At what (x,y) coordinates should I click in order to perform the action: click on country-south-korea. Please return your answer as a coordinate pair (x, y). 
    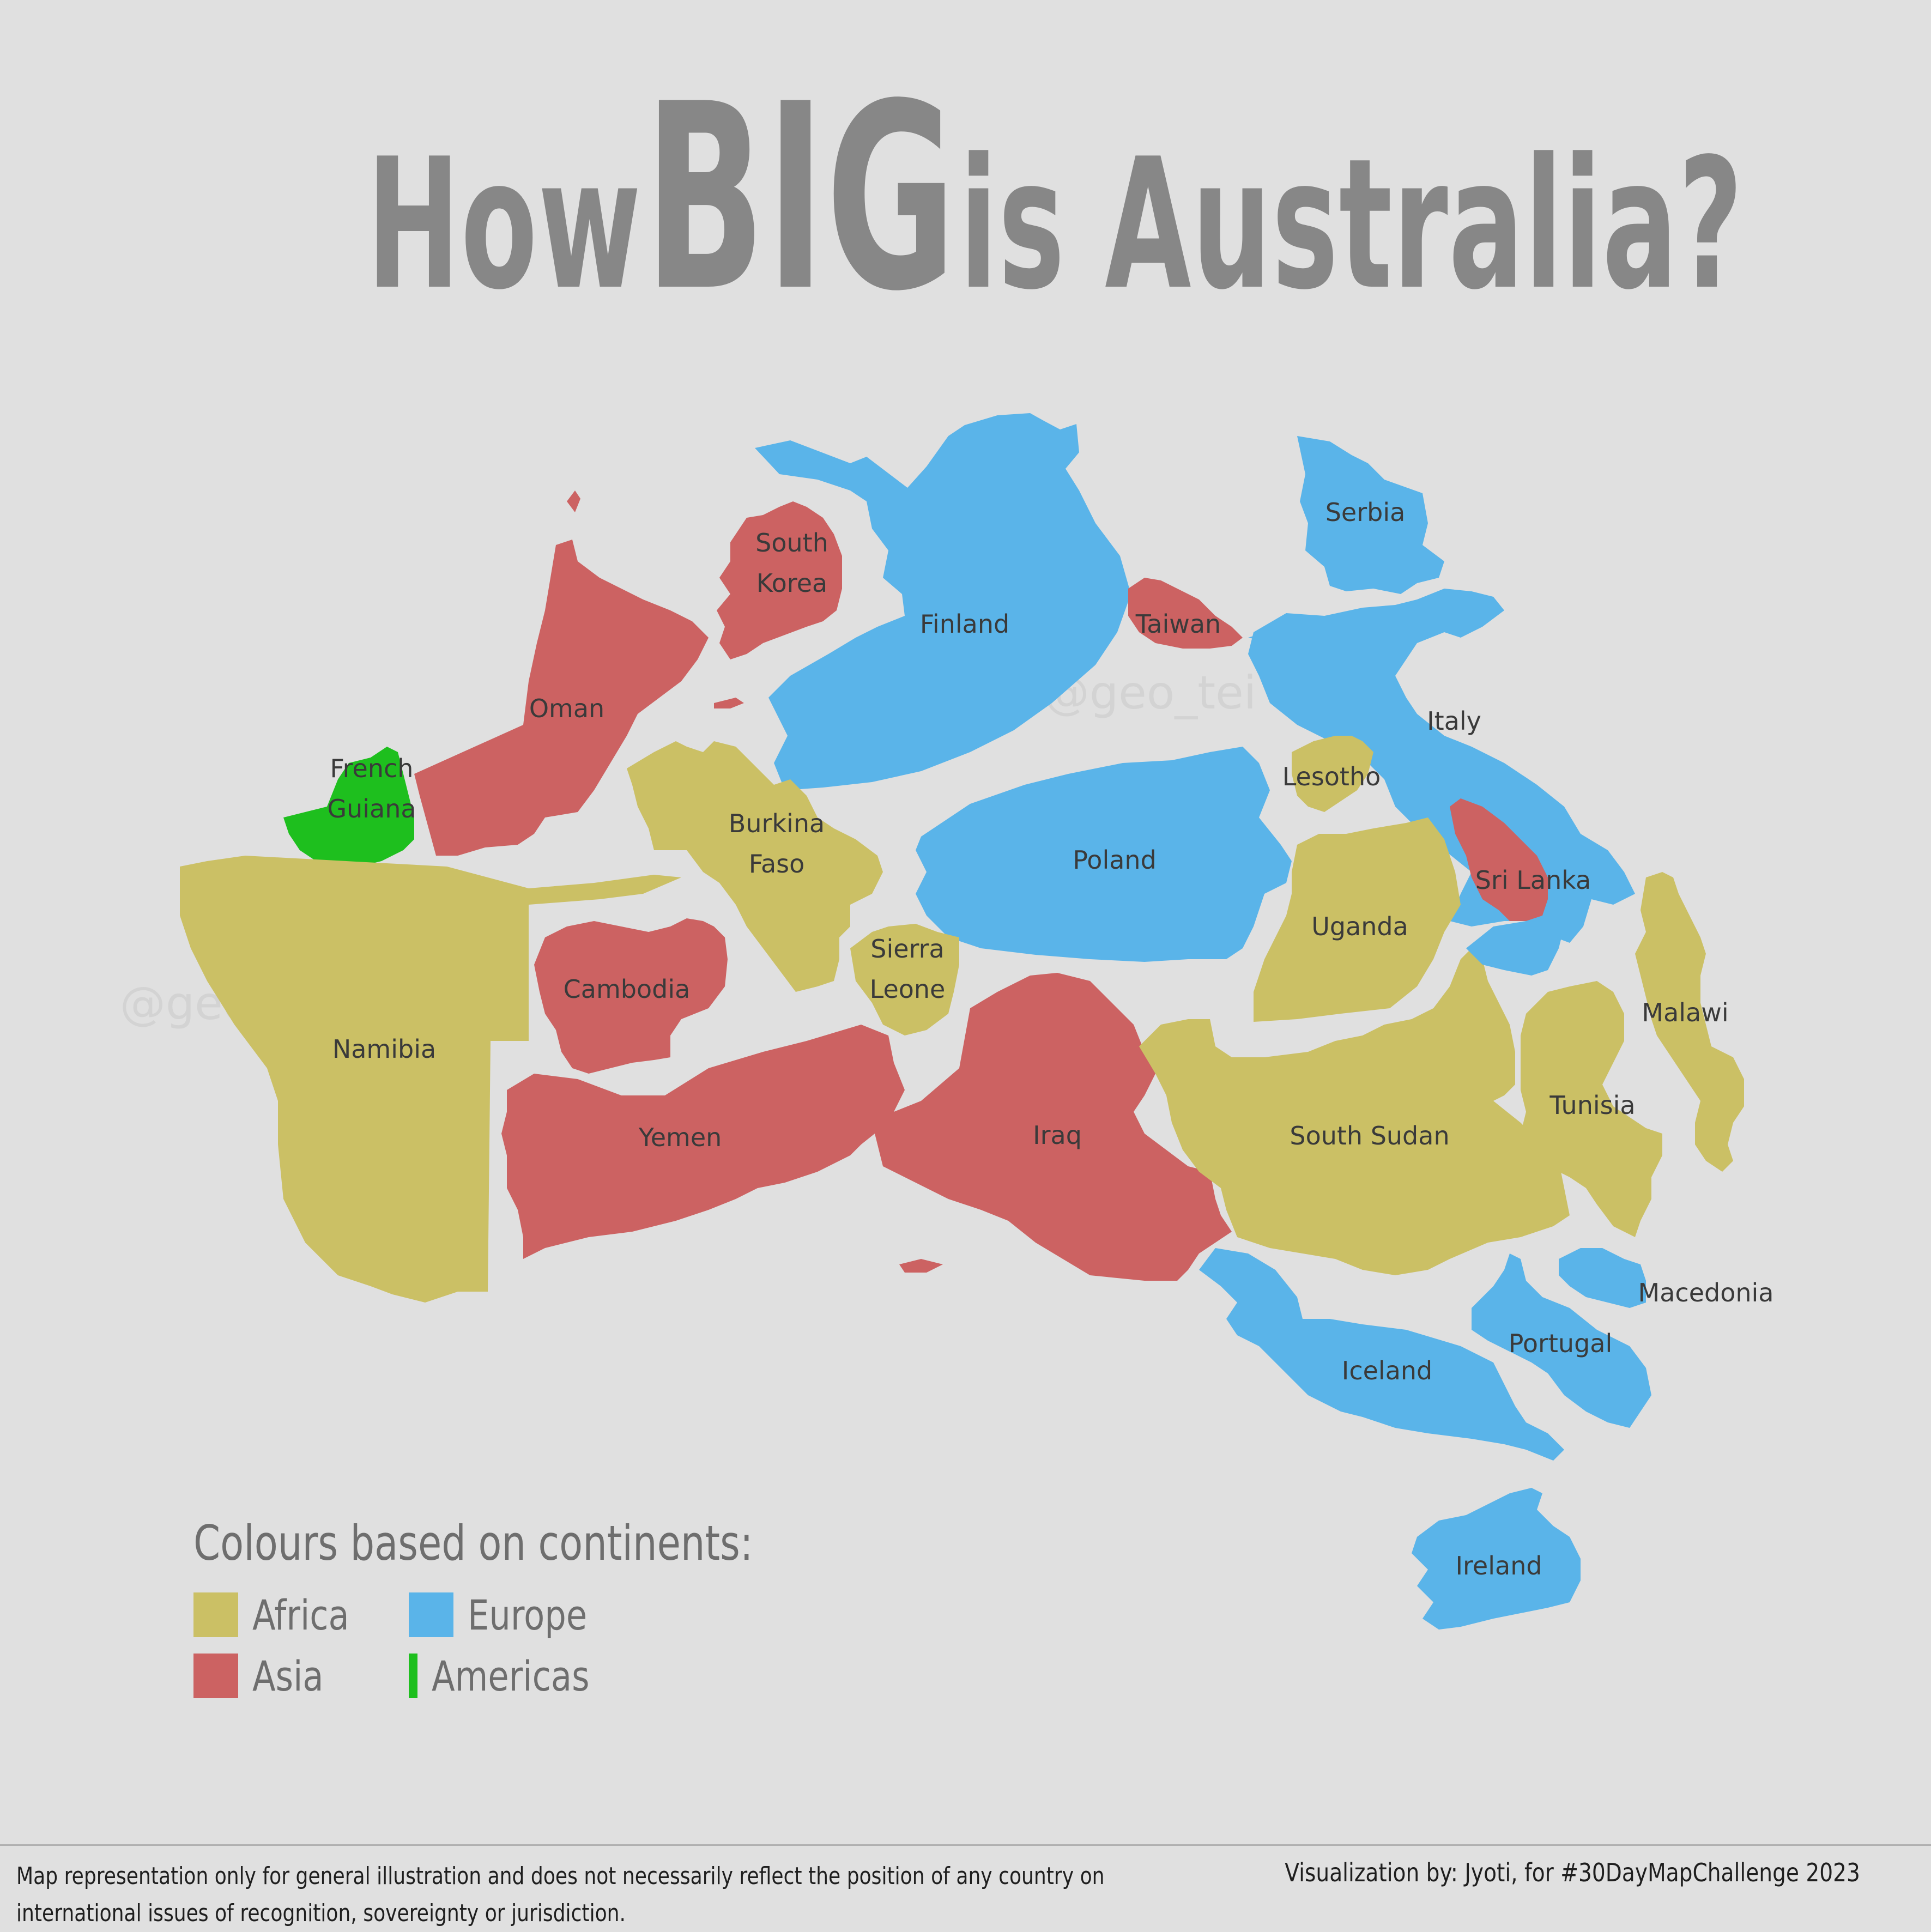
    Looking at the image, I should click on (780, 580).